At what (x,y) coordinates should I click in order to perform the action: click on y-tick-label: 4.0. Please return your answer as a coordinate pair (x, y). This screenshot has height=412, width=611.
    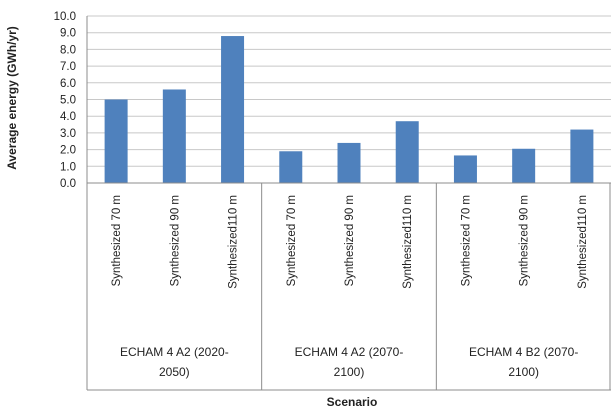
    Looking at the image, I should click on (68, 117).